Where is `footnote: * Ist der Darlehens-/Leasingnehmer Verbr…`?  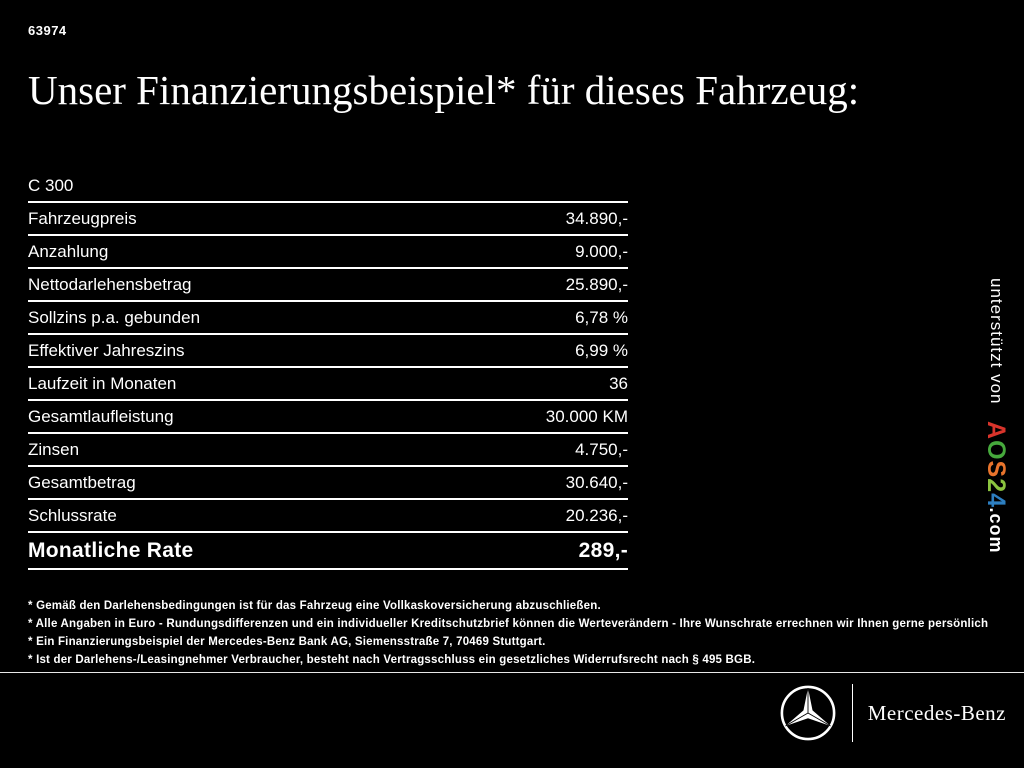
footnote: * Ist der Darlehens-/Leasingnehmer Verbr… is located at coordinates (392, 660).